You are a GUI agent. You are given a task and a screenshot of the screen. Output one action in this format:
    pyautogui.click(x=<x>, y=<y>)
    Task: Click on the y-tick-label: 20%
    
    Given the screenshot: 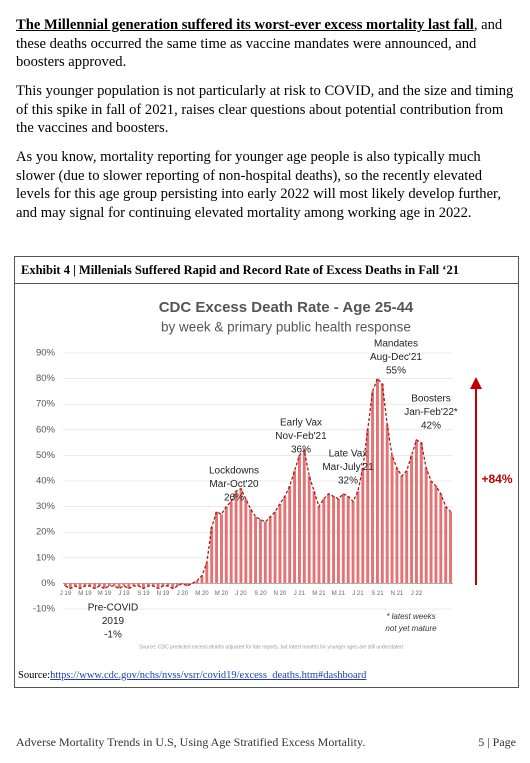 What is the action you would take?
    pyautogui.click(x=46, y=532)
    